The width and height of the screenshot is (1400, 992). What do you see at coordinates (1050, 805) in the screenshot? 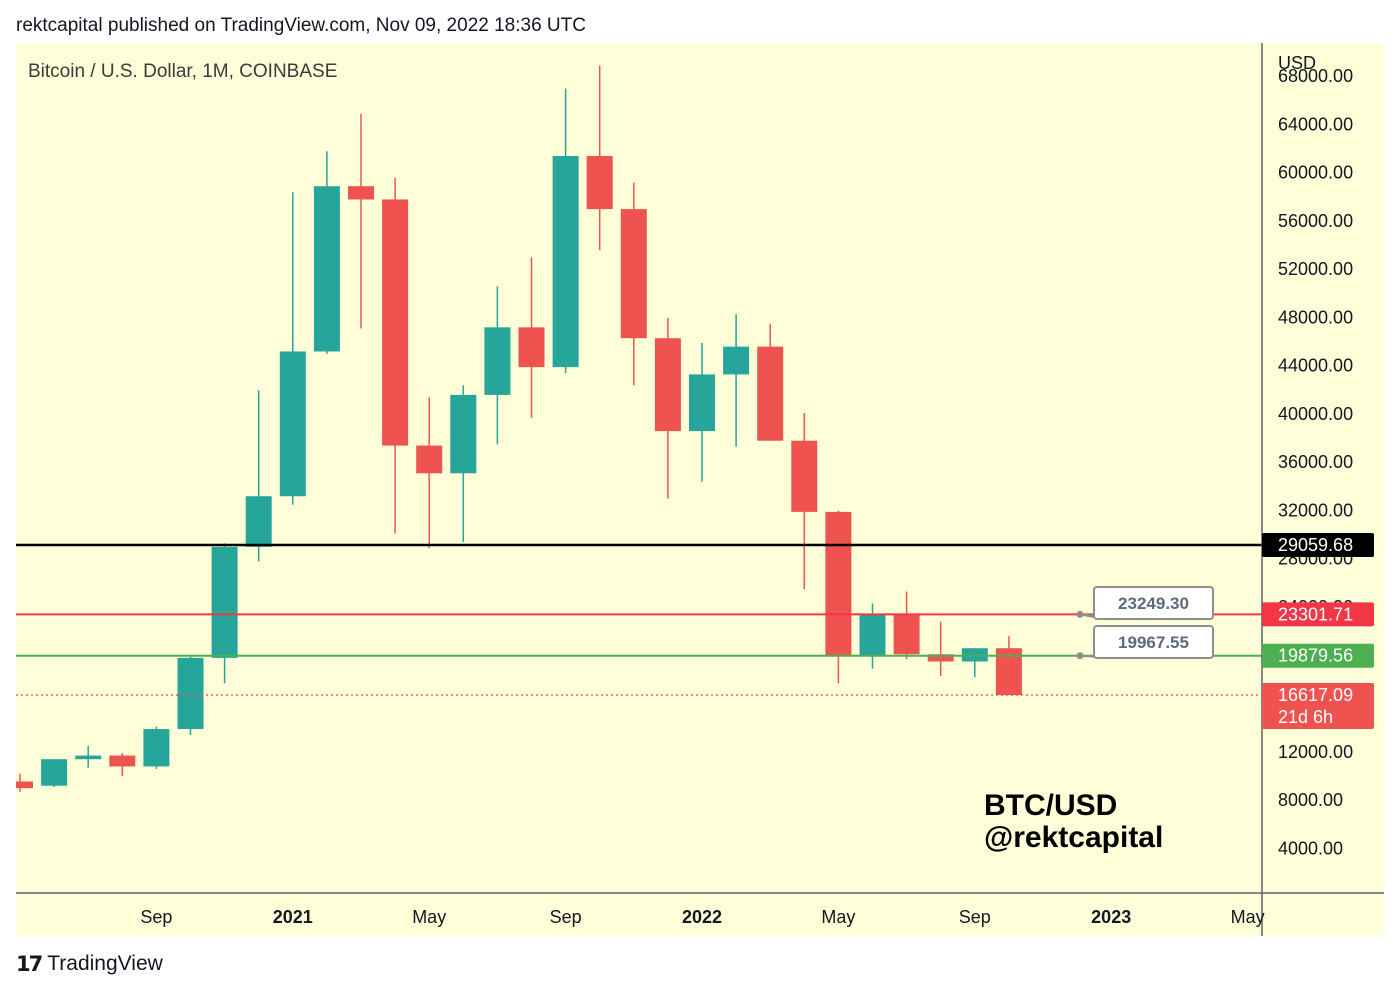
I see `watermark-line1: BTC/USD` at bounding box center [1050, 805].